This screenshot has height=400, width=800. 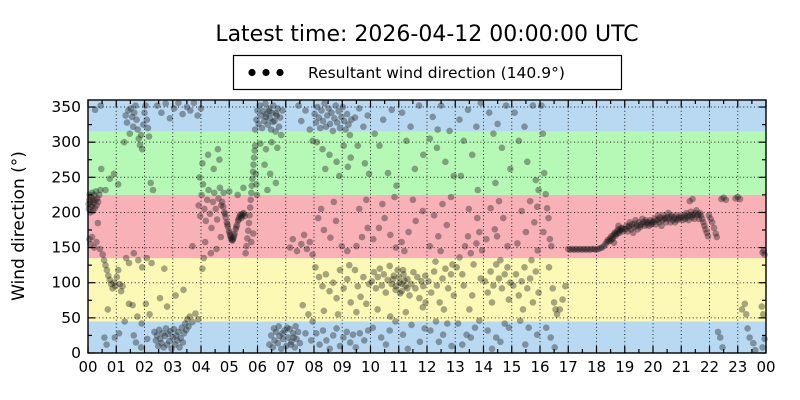 I want to click on x-tick-label: 05, so click(x=229, y=367).